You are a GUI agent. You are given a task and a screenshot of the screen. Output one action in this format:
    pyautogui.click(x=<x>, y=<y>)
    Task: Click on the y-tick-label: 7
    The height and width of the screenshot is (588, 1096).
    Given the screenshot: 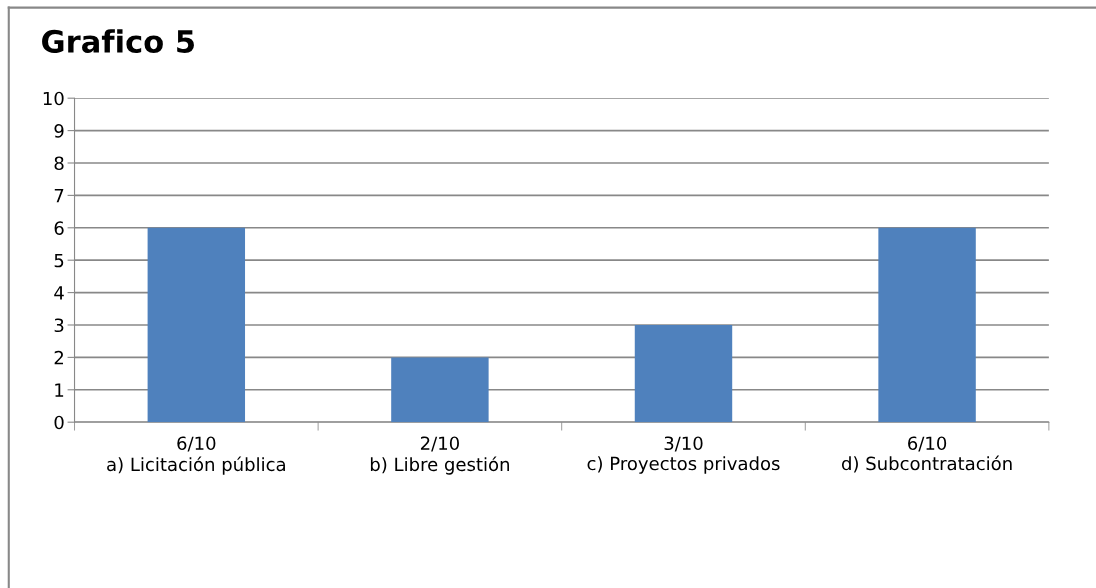 What is the action you would take?
    pyautogui.click(x=59, y=196)
    